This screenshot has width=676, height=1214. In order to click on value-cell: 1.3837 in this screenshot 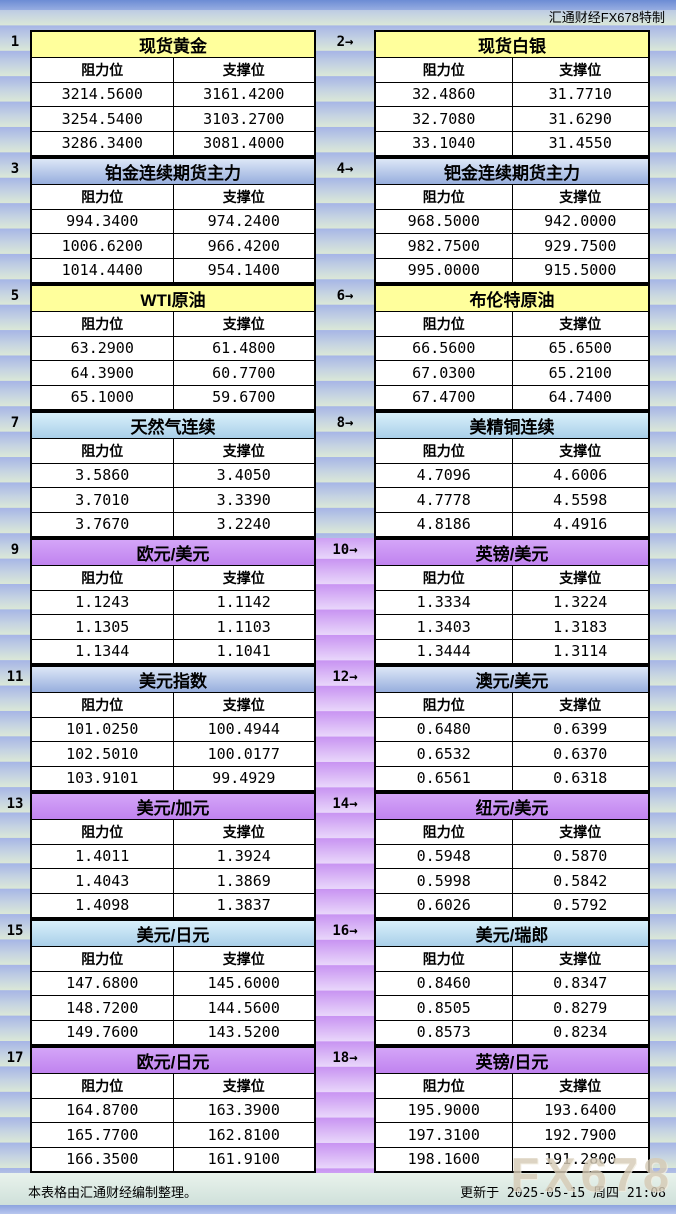, I will do `click(243, 905)`.